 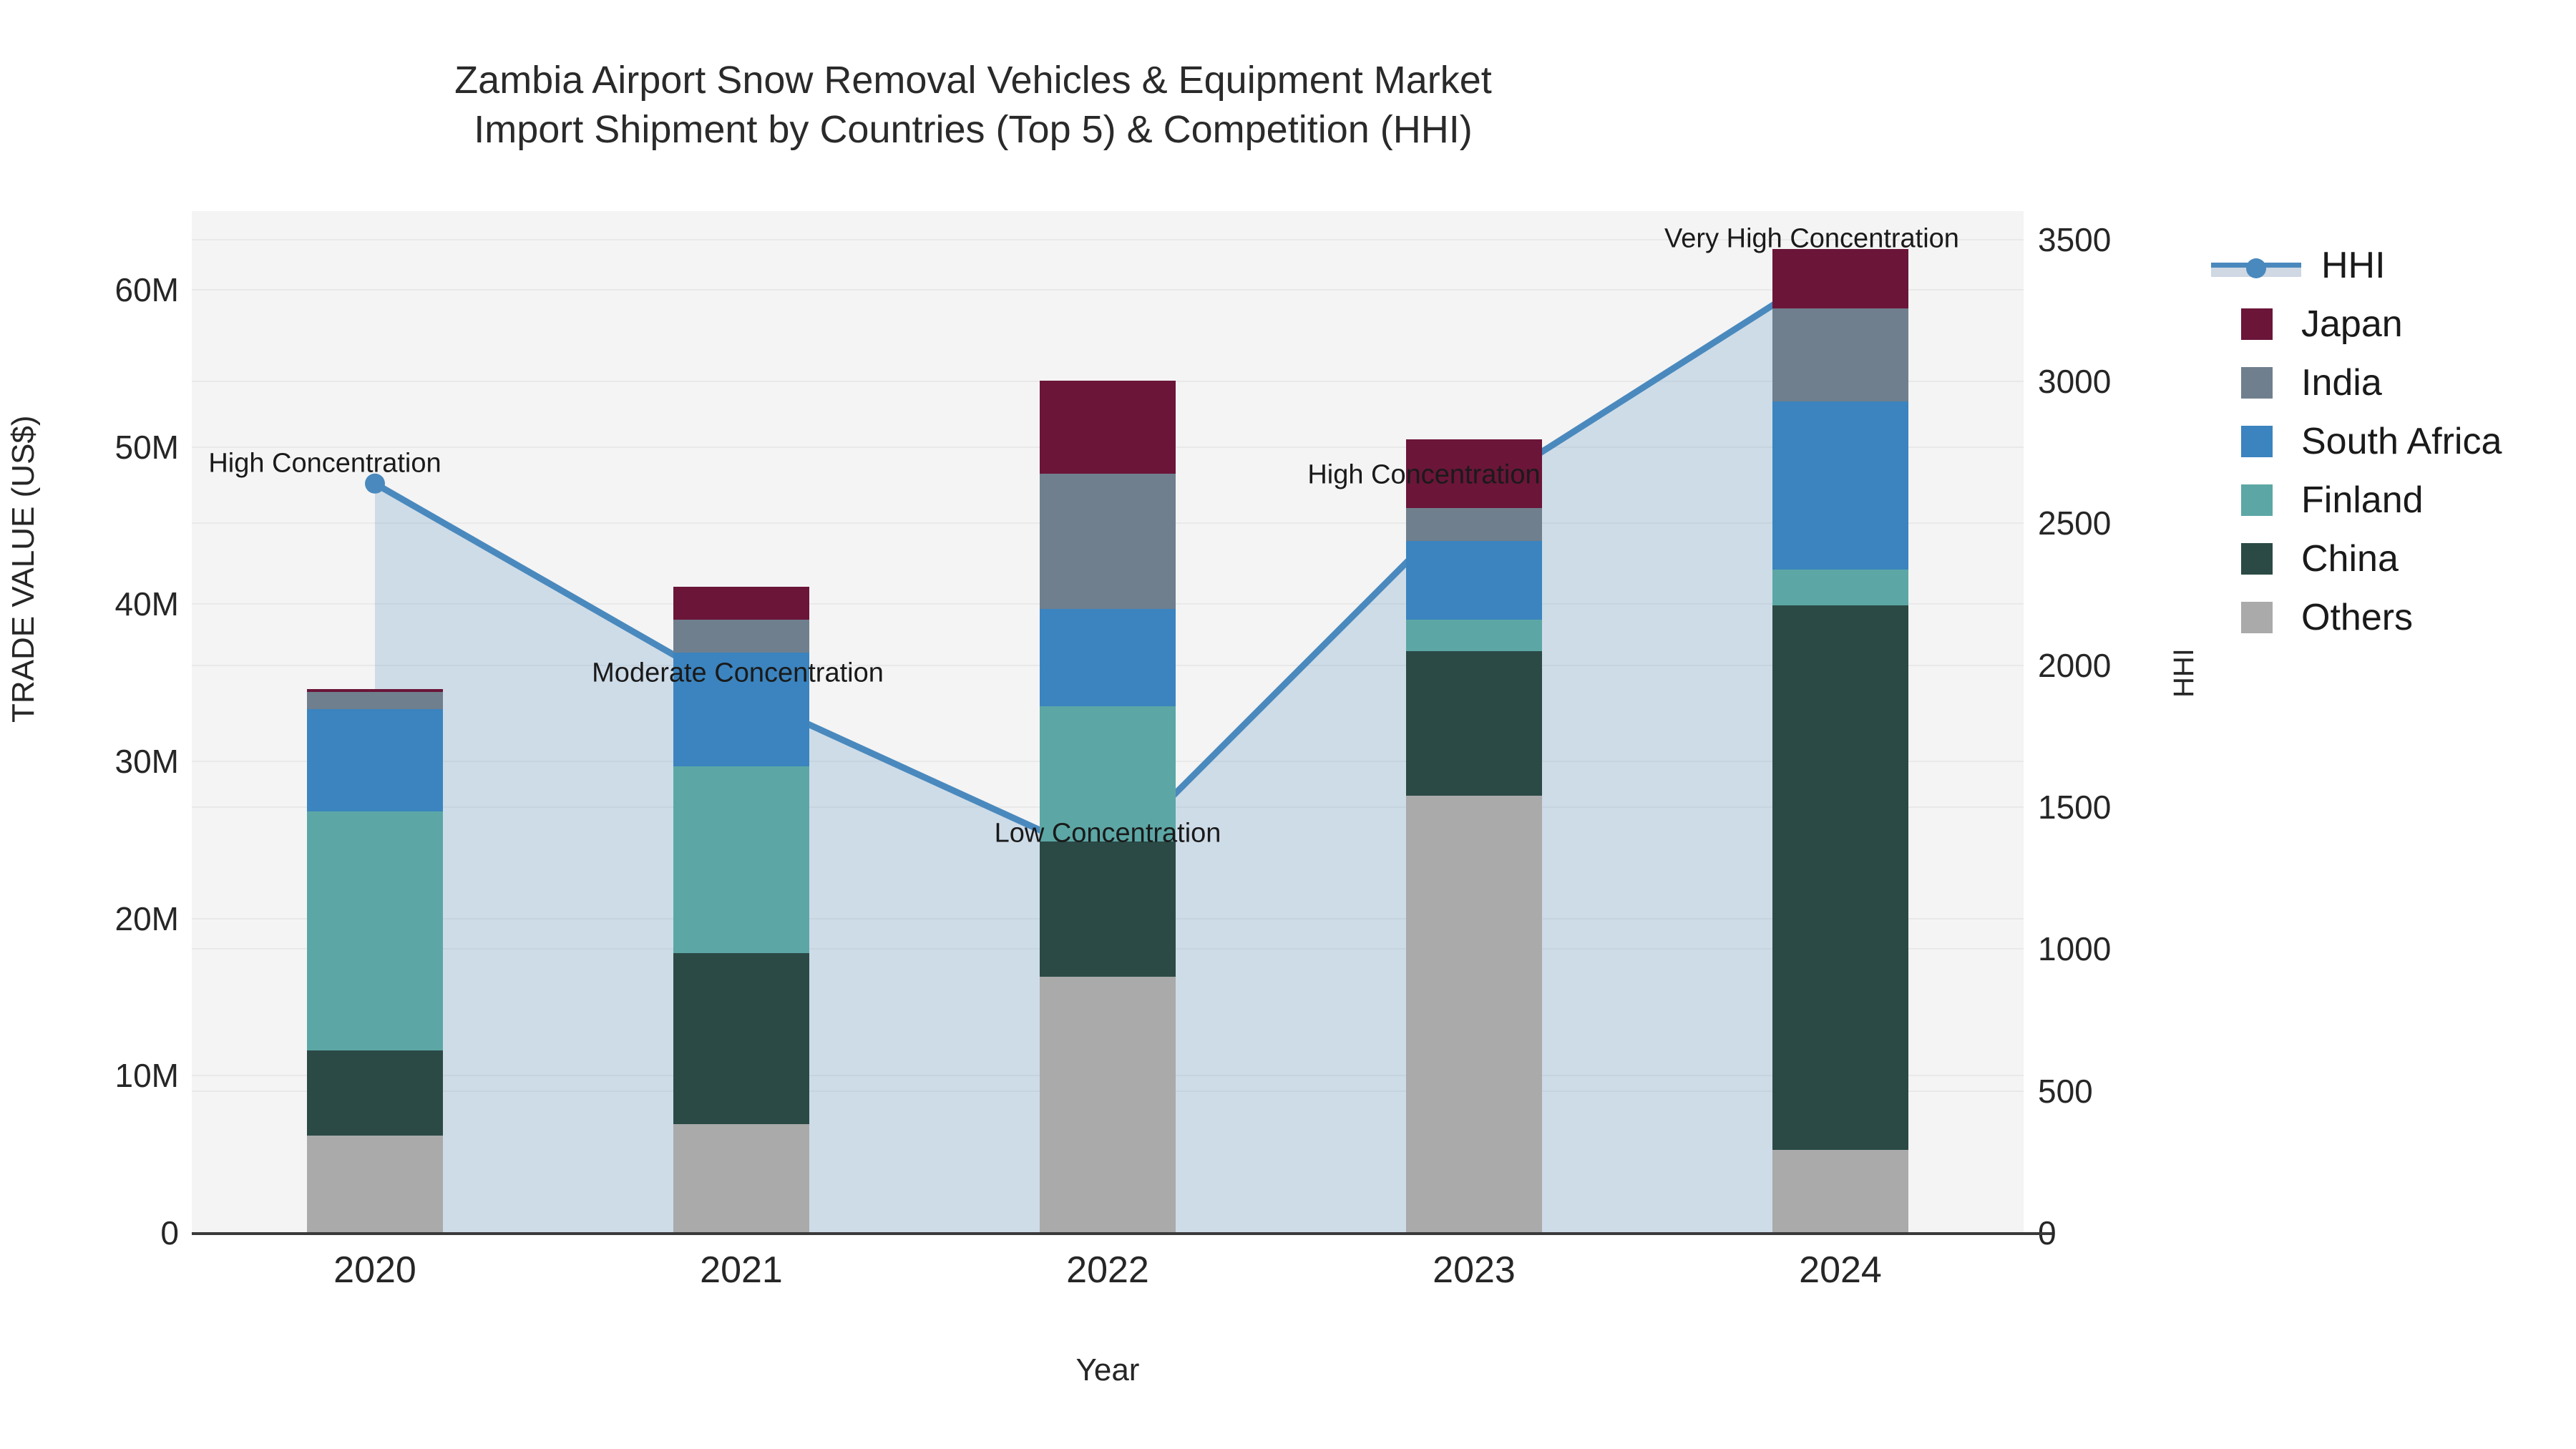 I want to click on x-axis-label: Year, so click(x=1107, y=1369).